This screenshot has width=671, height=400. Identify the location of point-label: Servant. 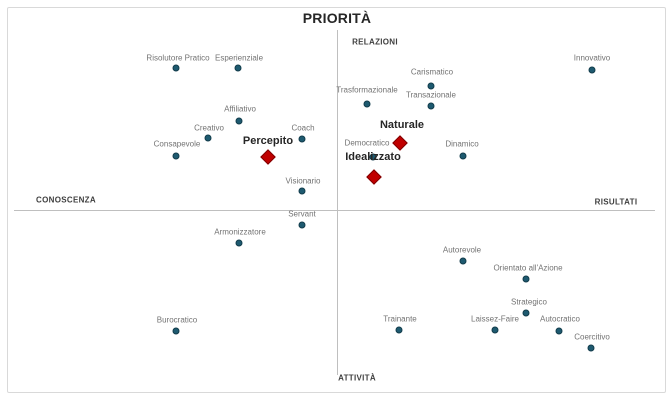
(302, 214).